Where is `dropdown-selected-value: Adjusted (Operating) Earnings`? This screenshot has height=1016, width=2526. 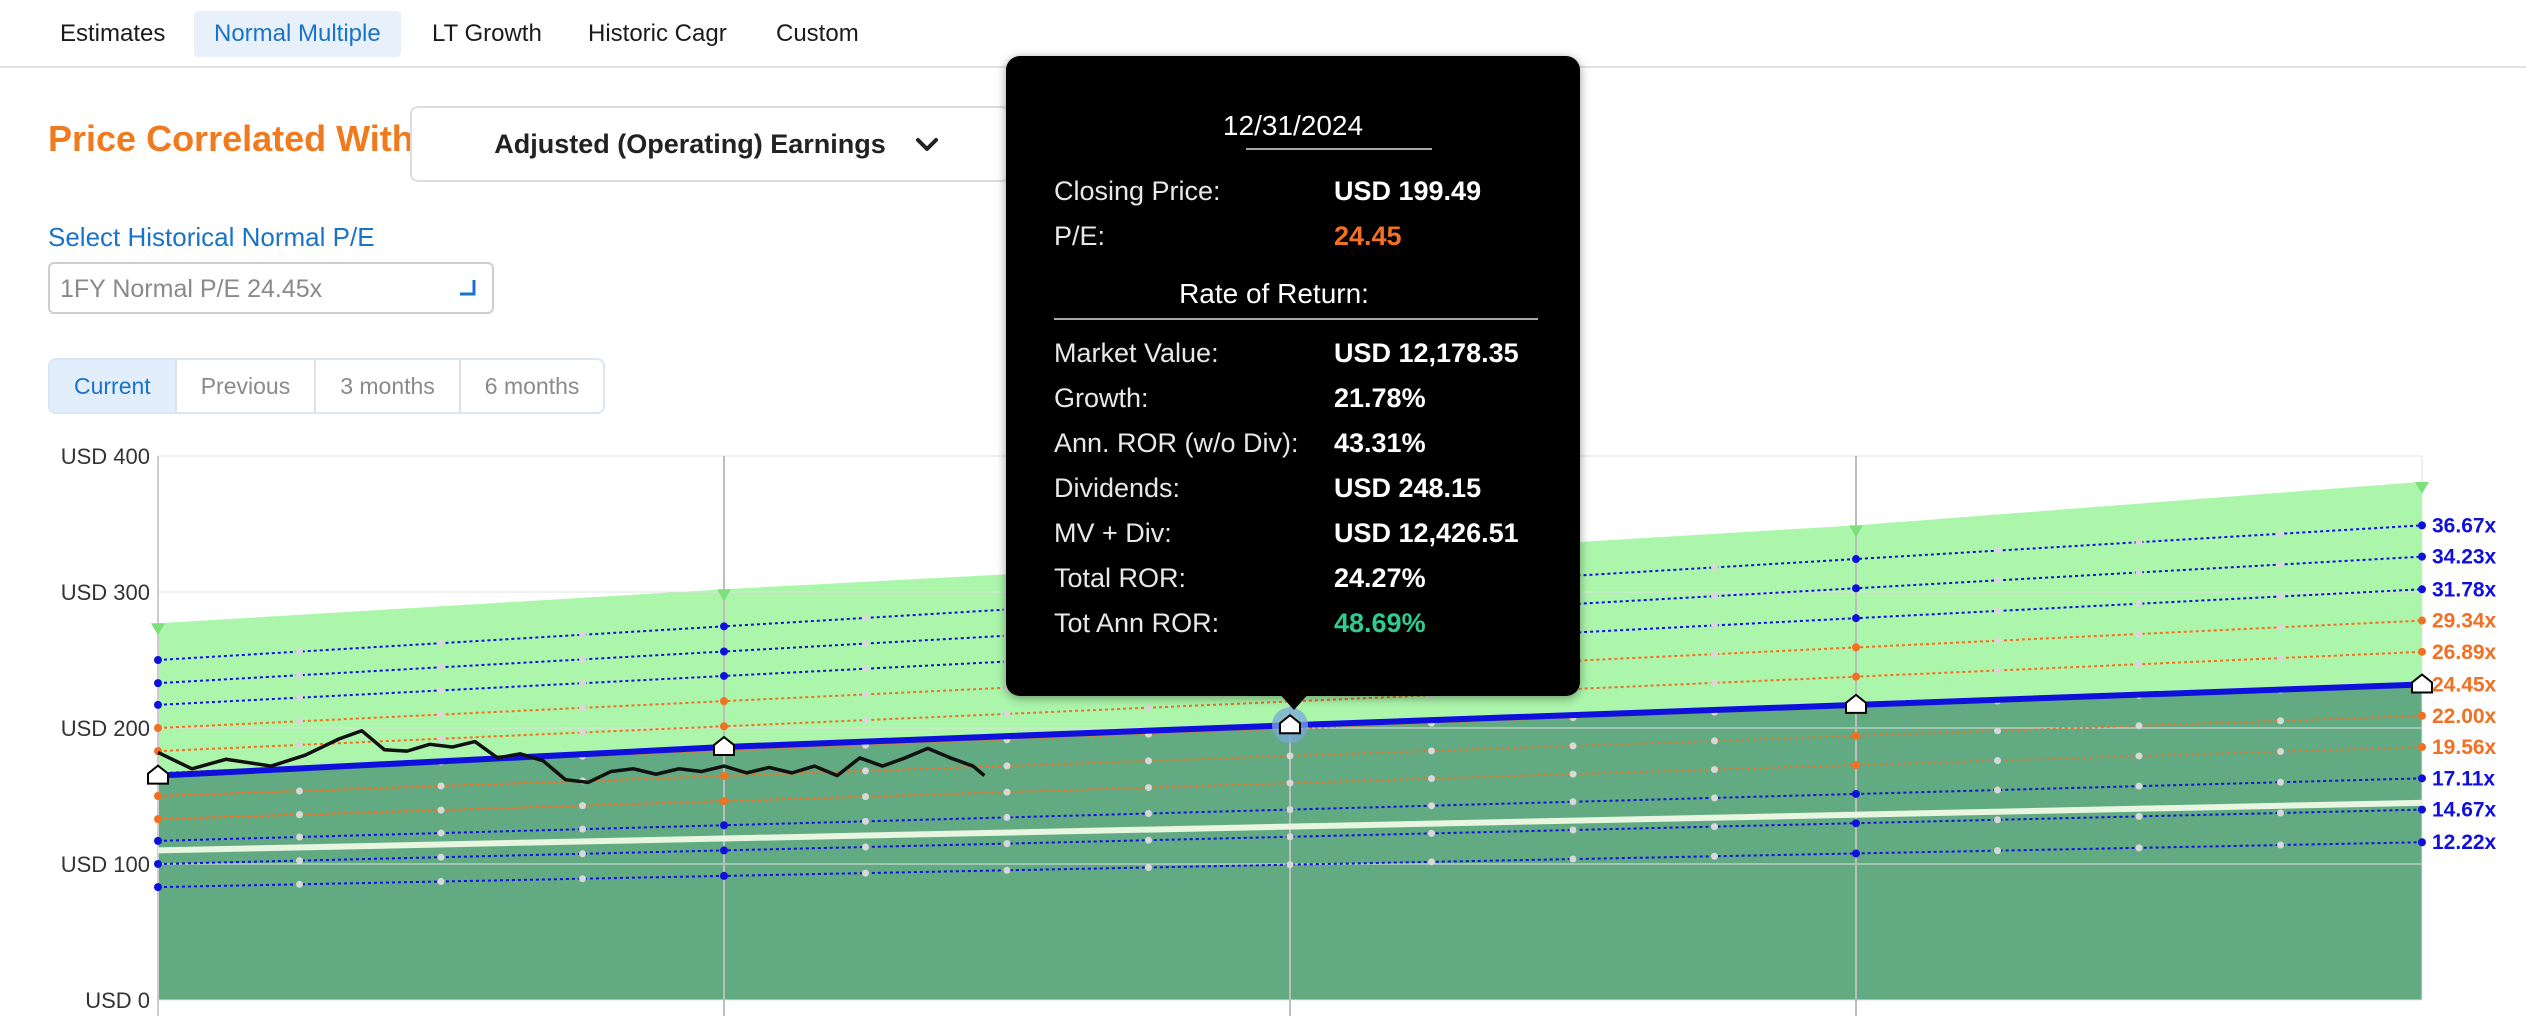
dropdown-selected-value: Adjusted (Operating) Earnings is located at coordinates (690, 144).